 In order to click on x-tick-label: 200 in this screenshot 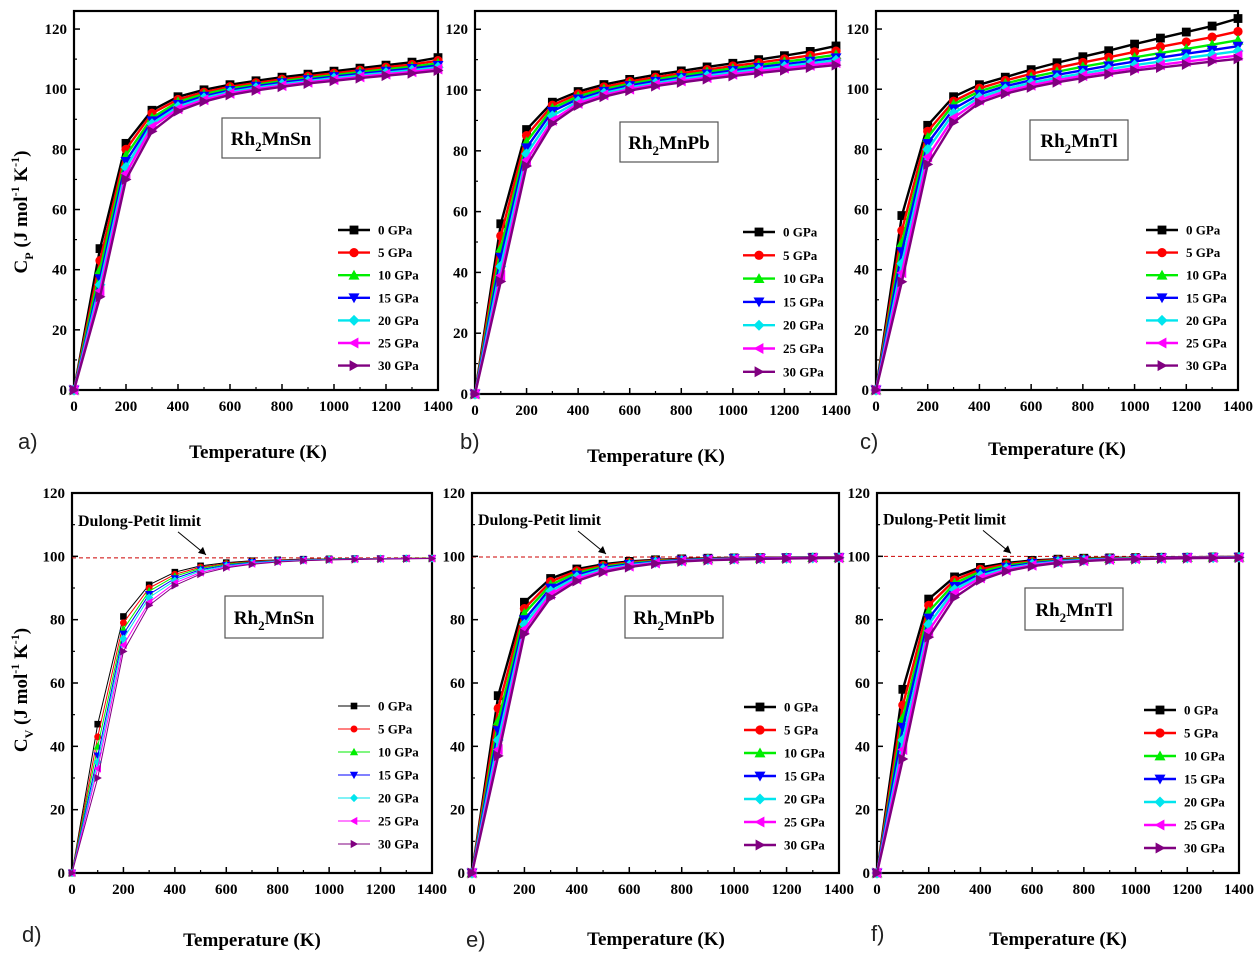, I will do `click(123, 890)`.